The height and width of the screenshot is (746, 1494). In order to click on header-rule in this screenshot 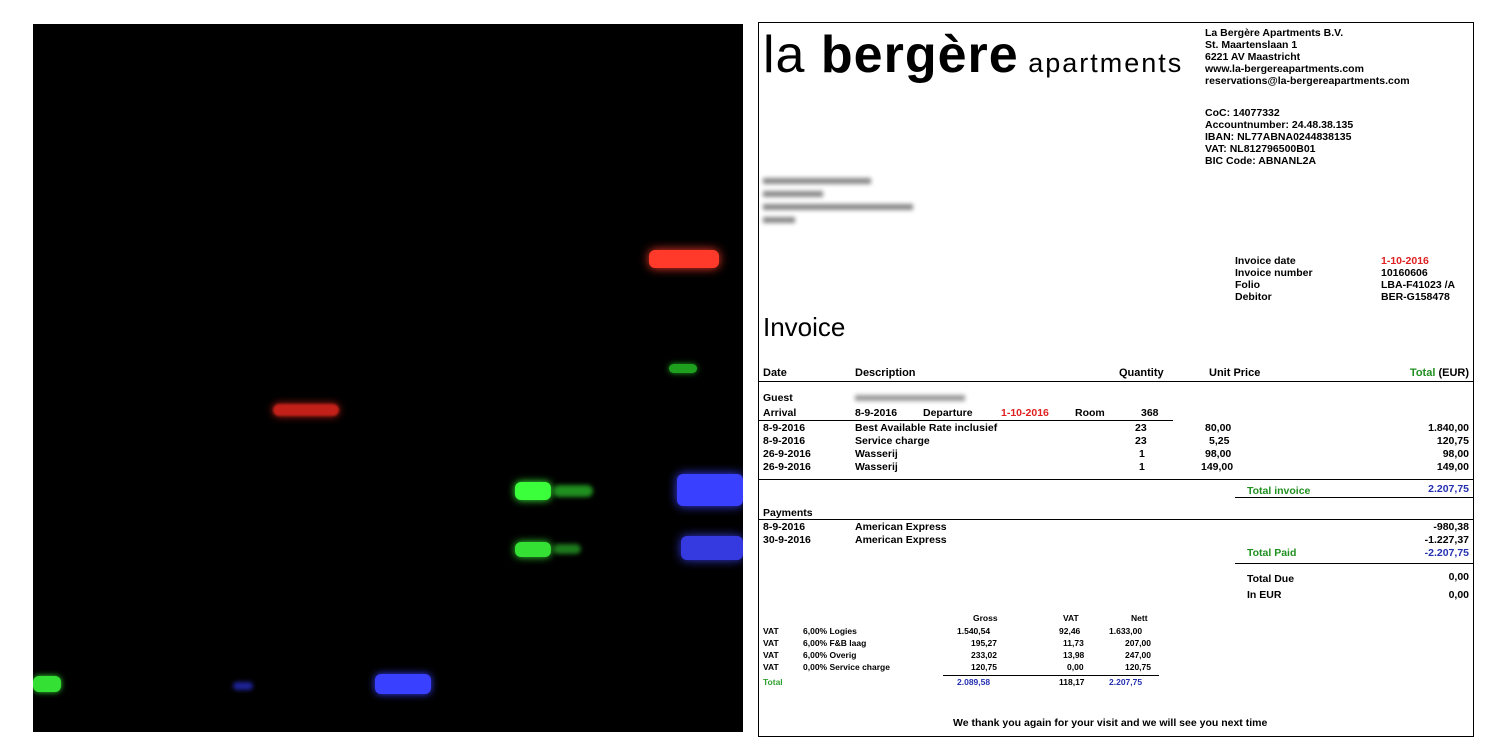, I will do `click(1116, 381)`.